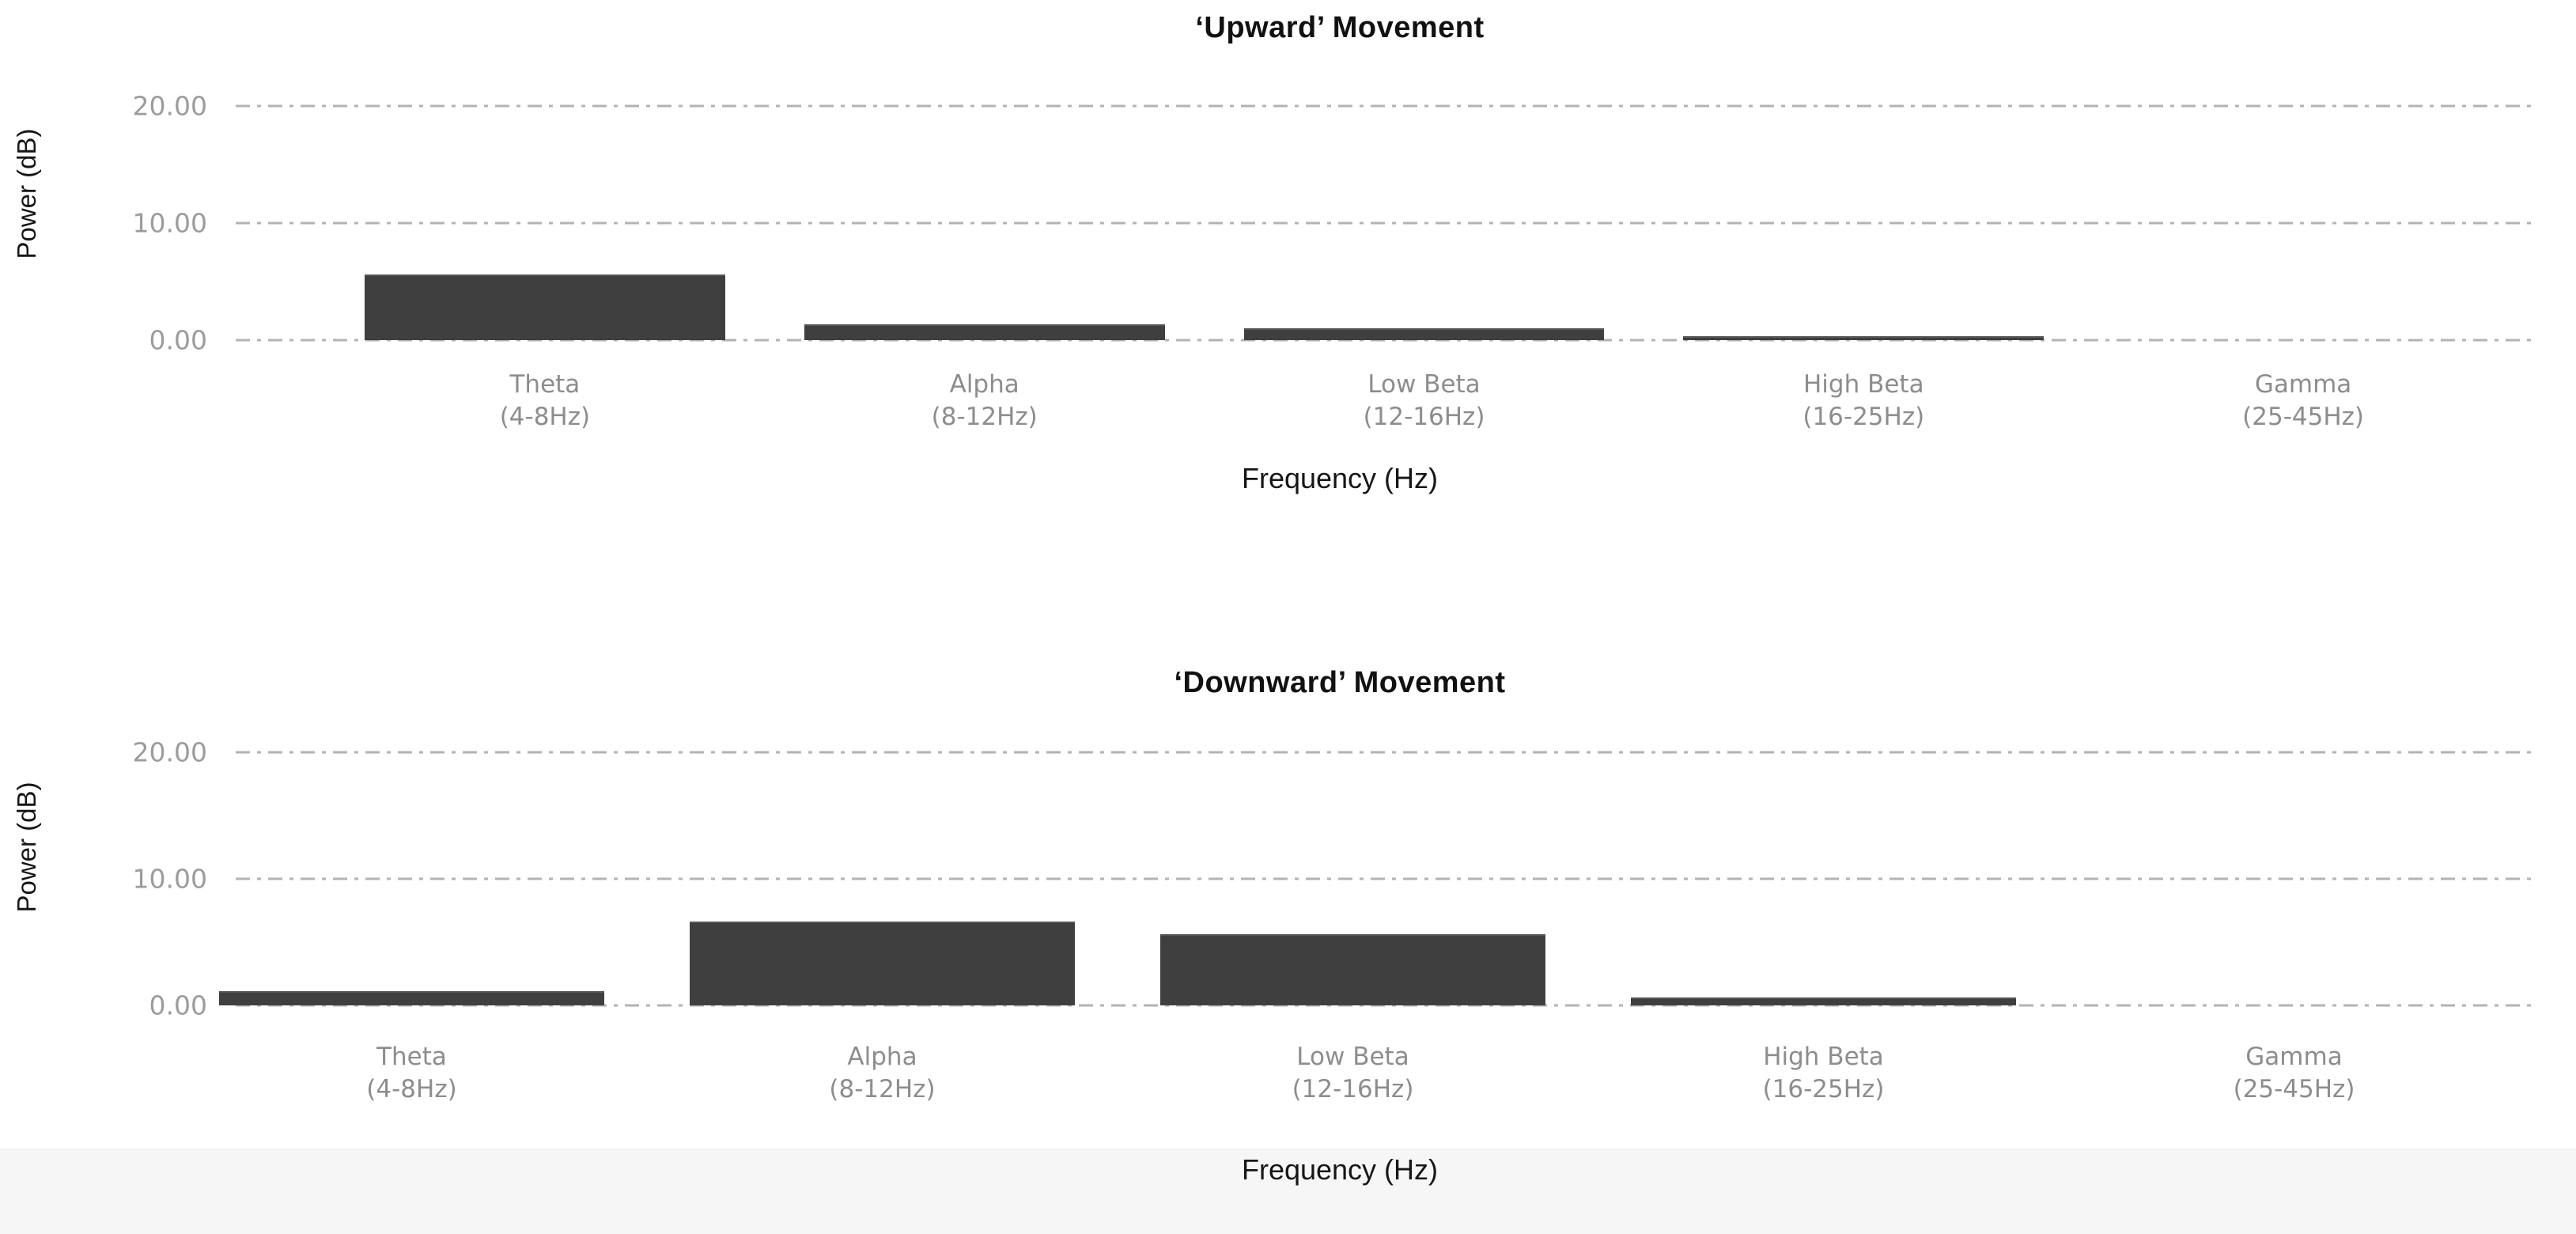 Image resolution: width=2576 pixels, height=1234 pixels. I want to click on chart-title: ‘Upward’ Movement, so click(1340, 27).